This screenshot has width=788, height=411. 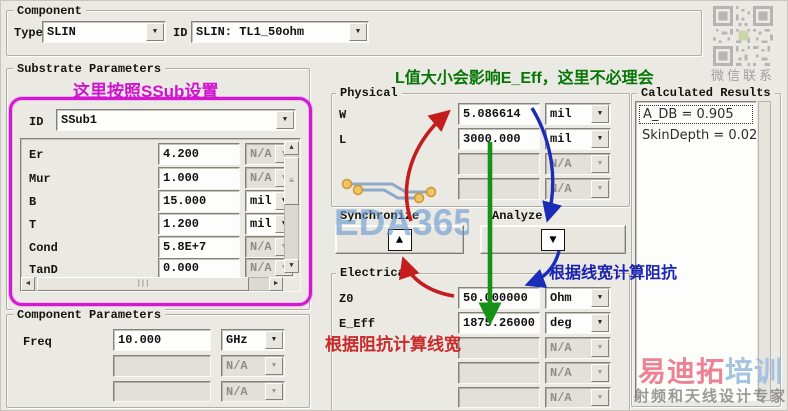 What do you see at coordinates (499, 298) in the screenshot?
I see `z0-input` at bounding box center [499, 298].